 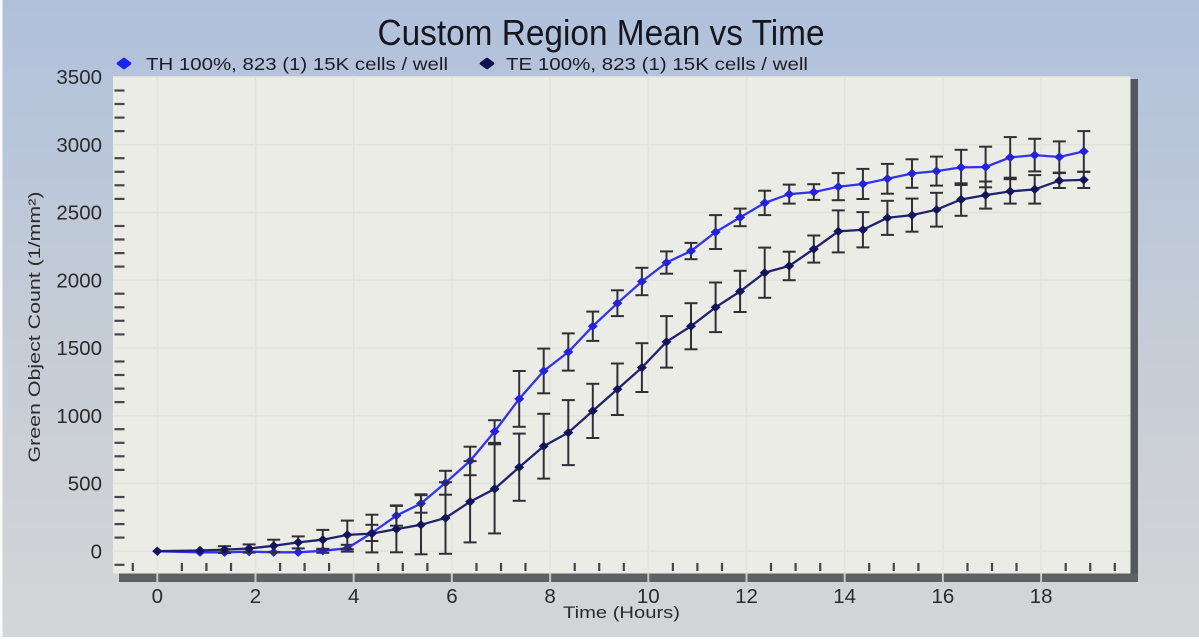 I want to click on svg-text: 3000, so click(x=79, y=145).